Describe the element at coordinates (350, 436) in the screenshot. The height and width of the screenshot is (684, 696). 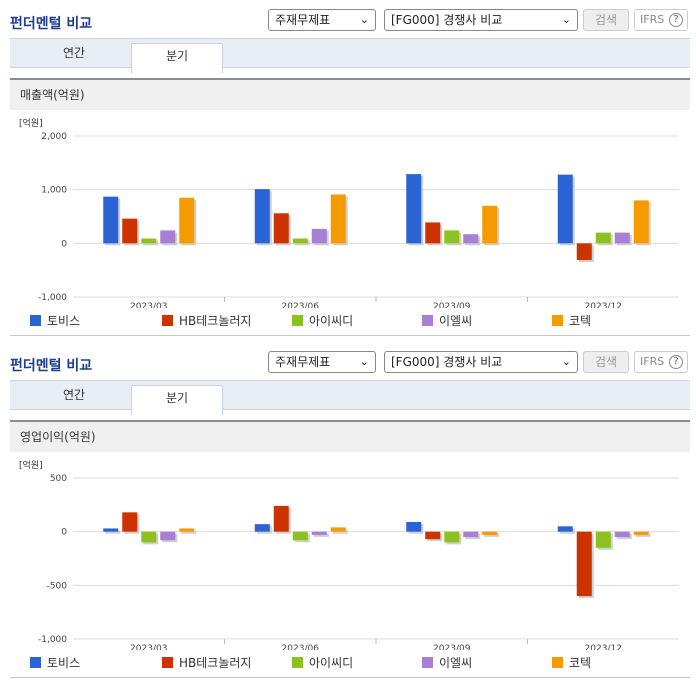
I see `chart-heading: 영업이익(억원)` at that location.